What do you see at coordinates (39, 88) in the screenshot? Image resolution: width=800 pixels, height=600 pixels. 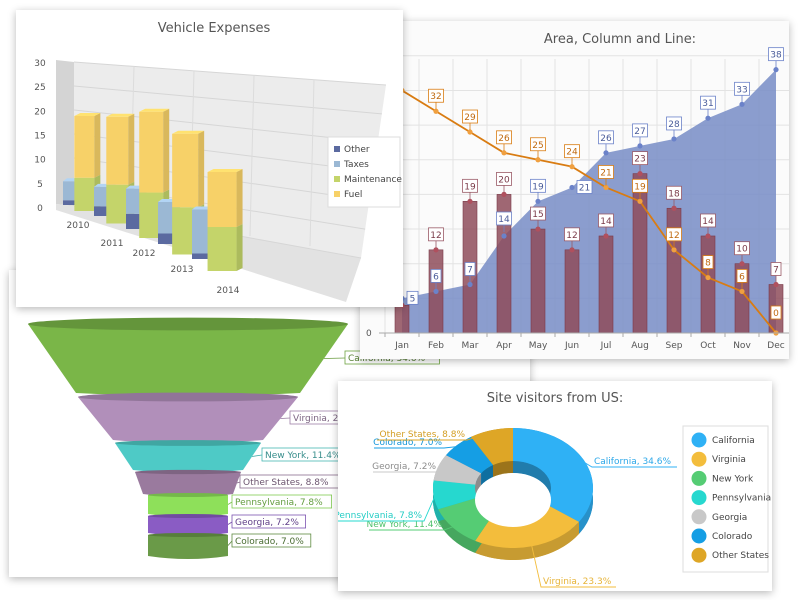 I see `vehicle-y-tick: 25` at bounding box center [39, 88].